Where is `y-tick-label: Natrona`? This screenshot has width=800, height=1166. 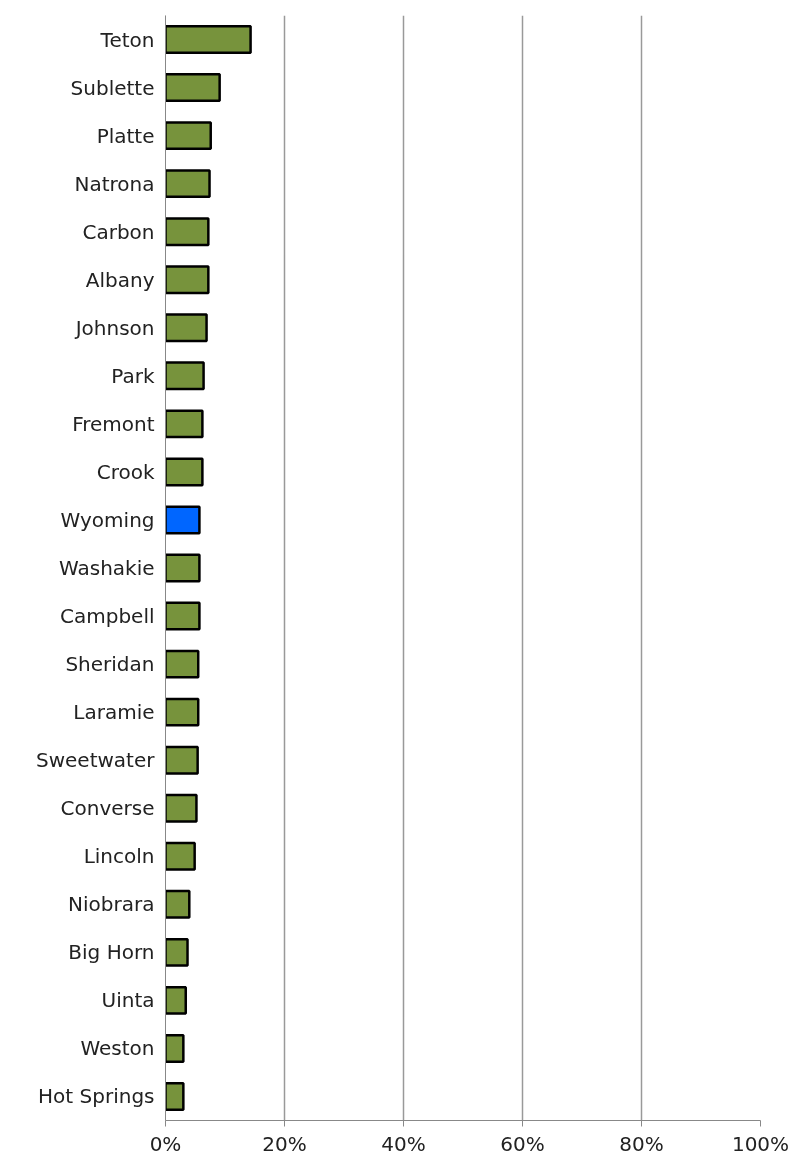 y-tick-label: Natrona is located at coordinates (114, 183).